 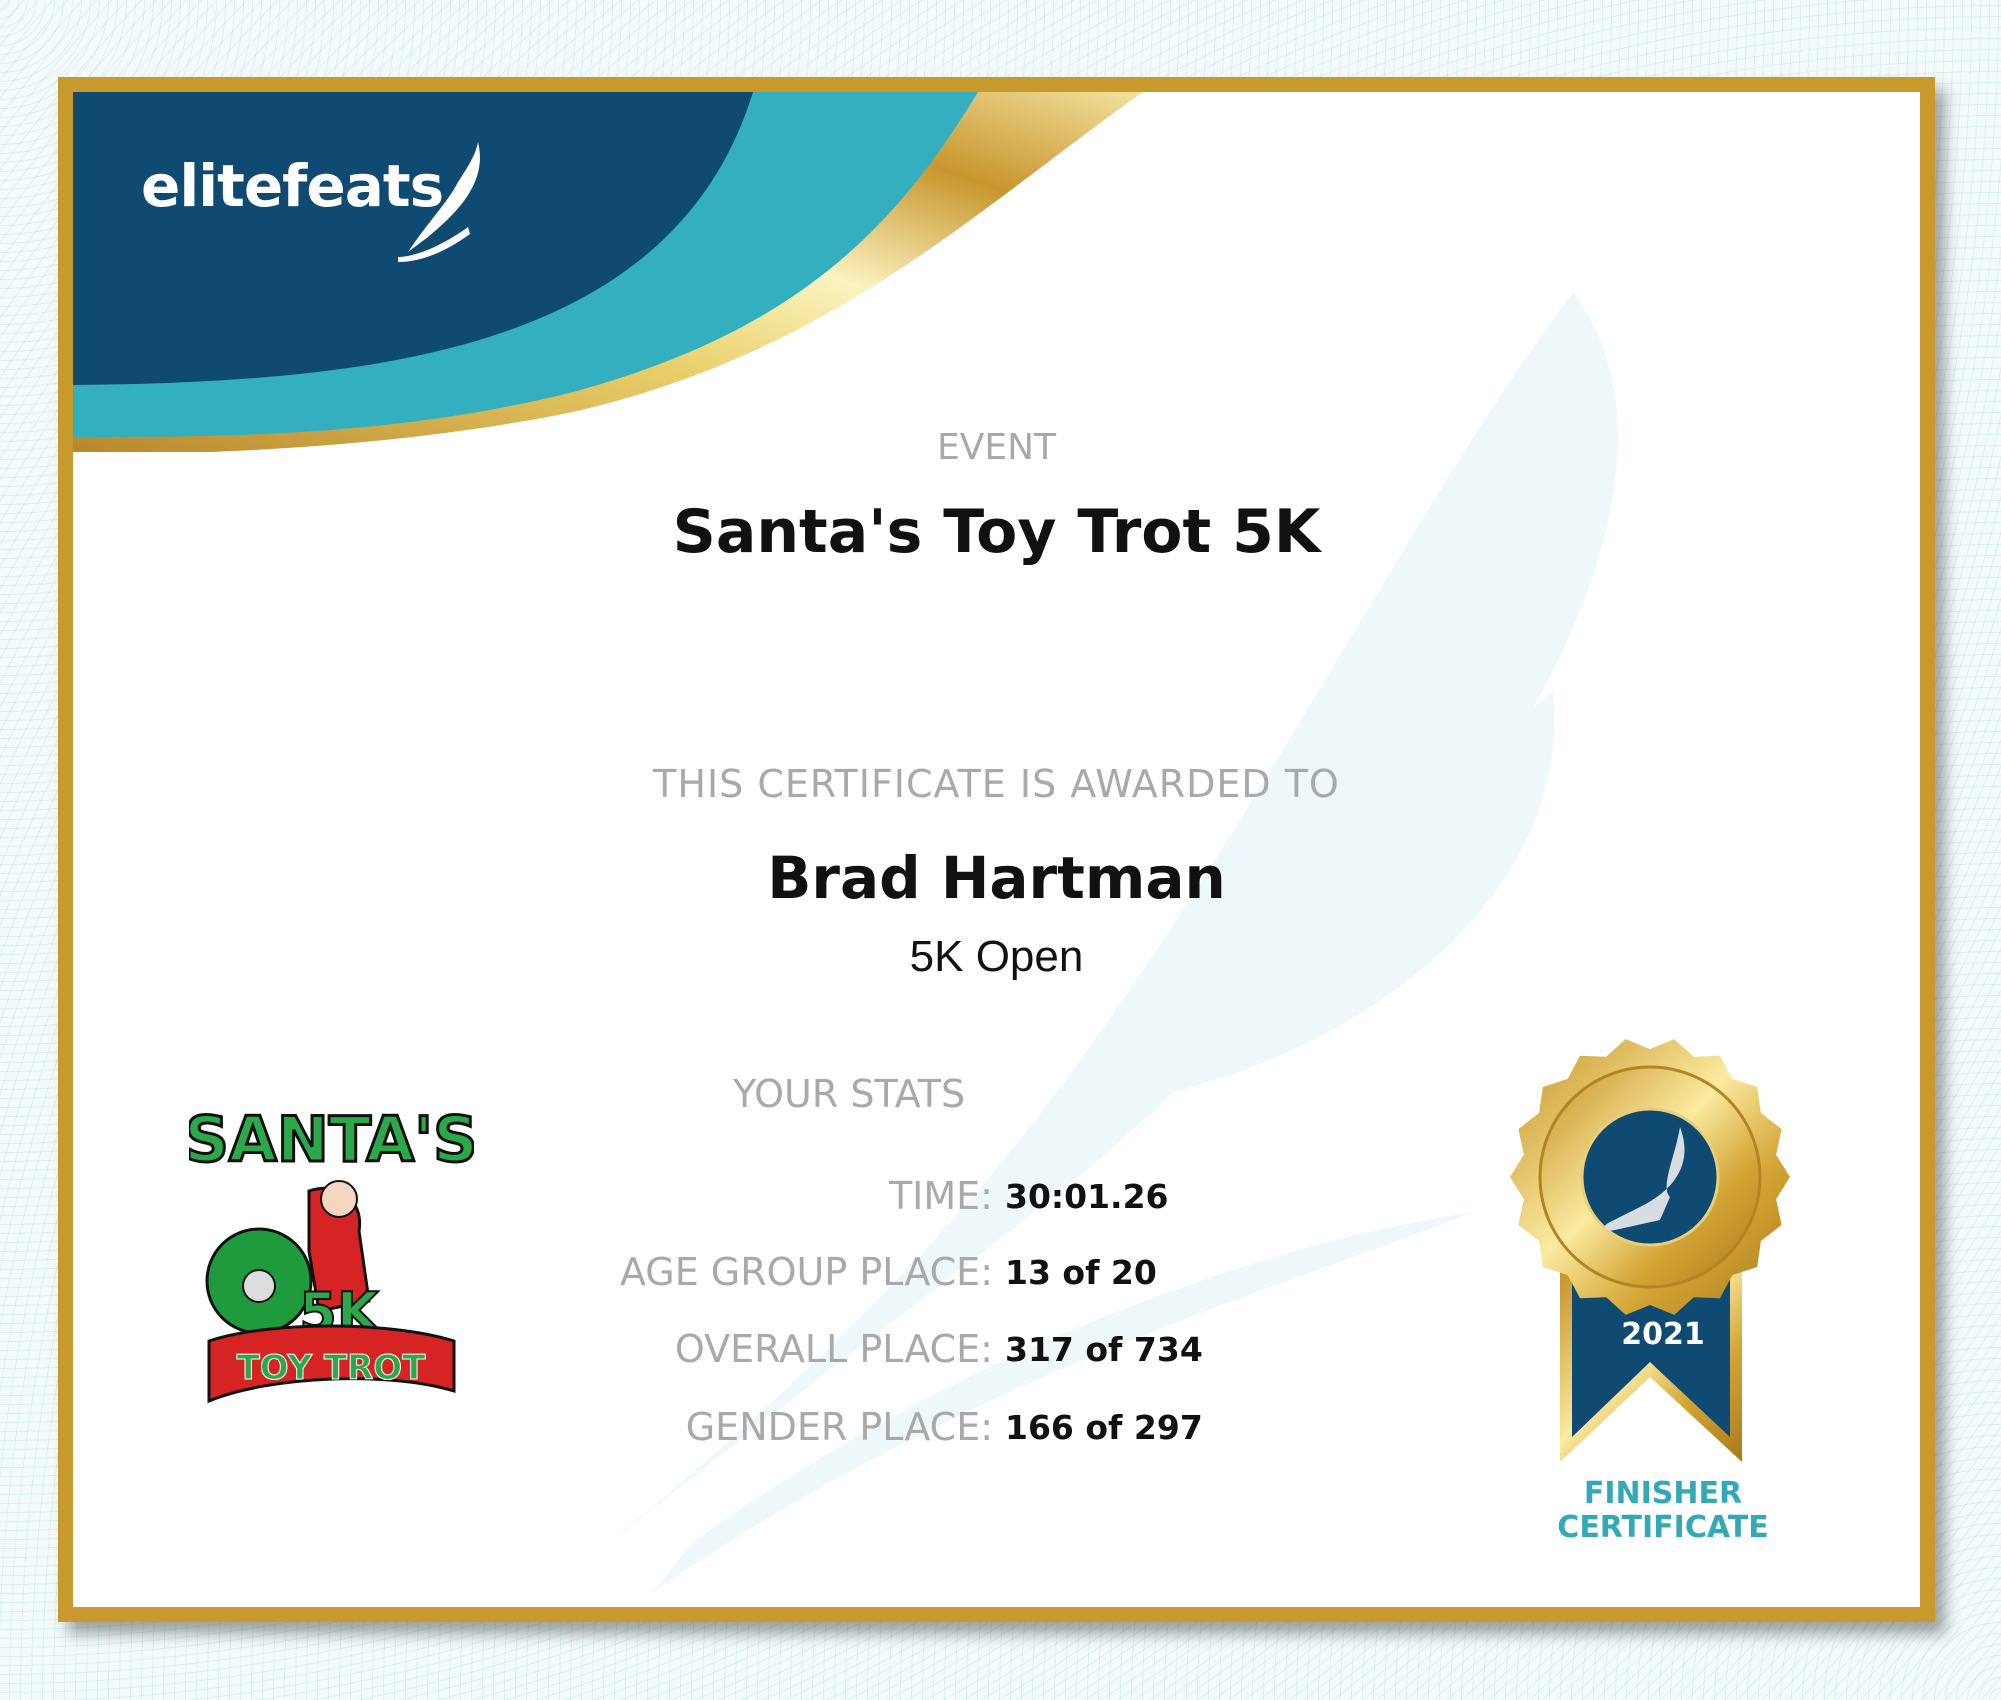 I want to click on recipient-name: Brad Hartman, so click(x=996, y=878).